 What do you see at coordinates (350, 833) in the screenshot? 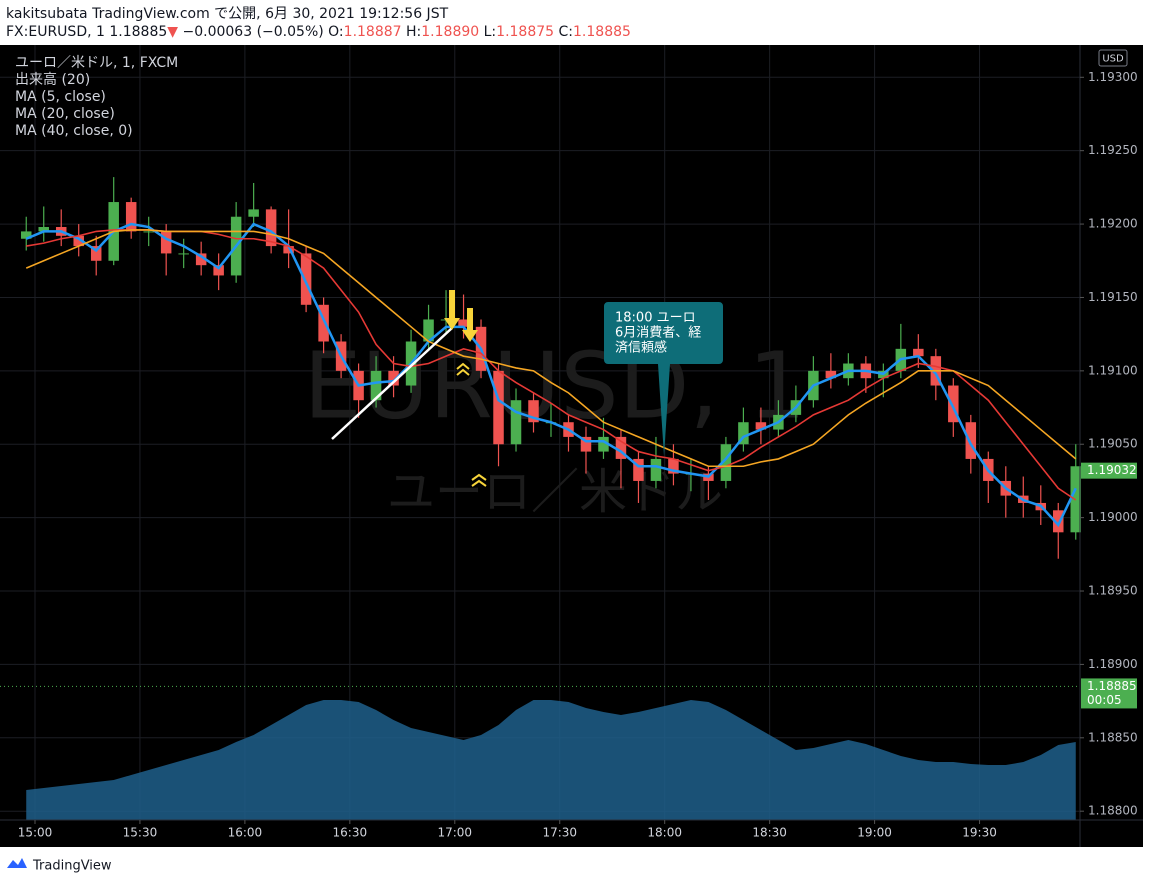
I see `x-tick-label: 16:30` at bounding box center [350, 833].